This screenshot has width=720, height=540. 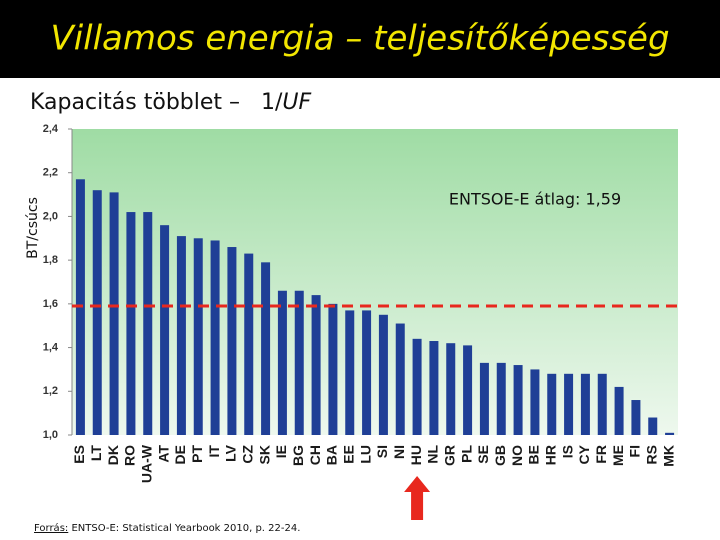 What do you see at coordinates (50, 216) in the screenshot?
I see `y-tick-label: 2,0` at bounding box center [50, 216].